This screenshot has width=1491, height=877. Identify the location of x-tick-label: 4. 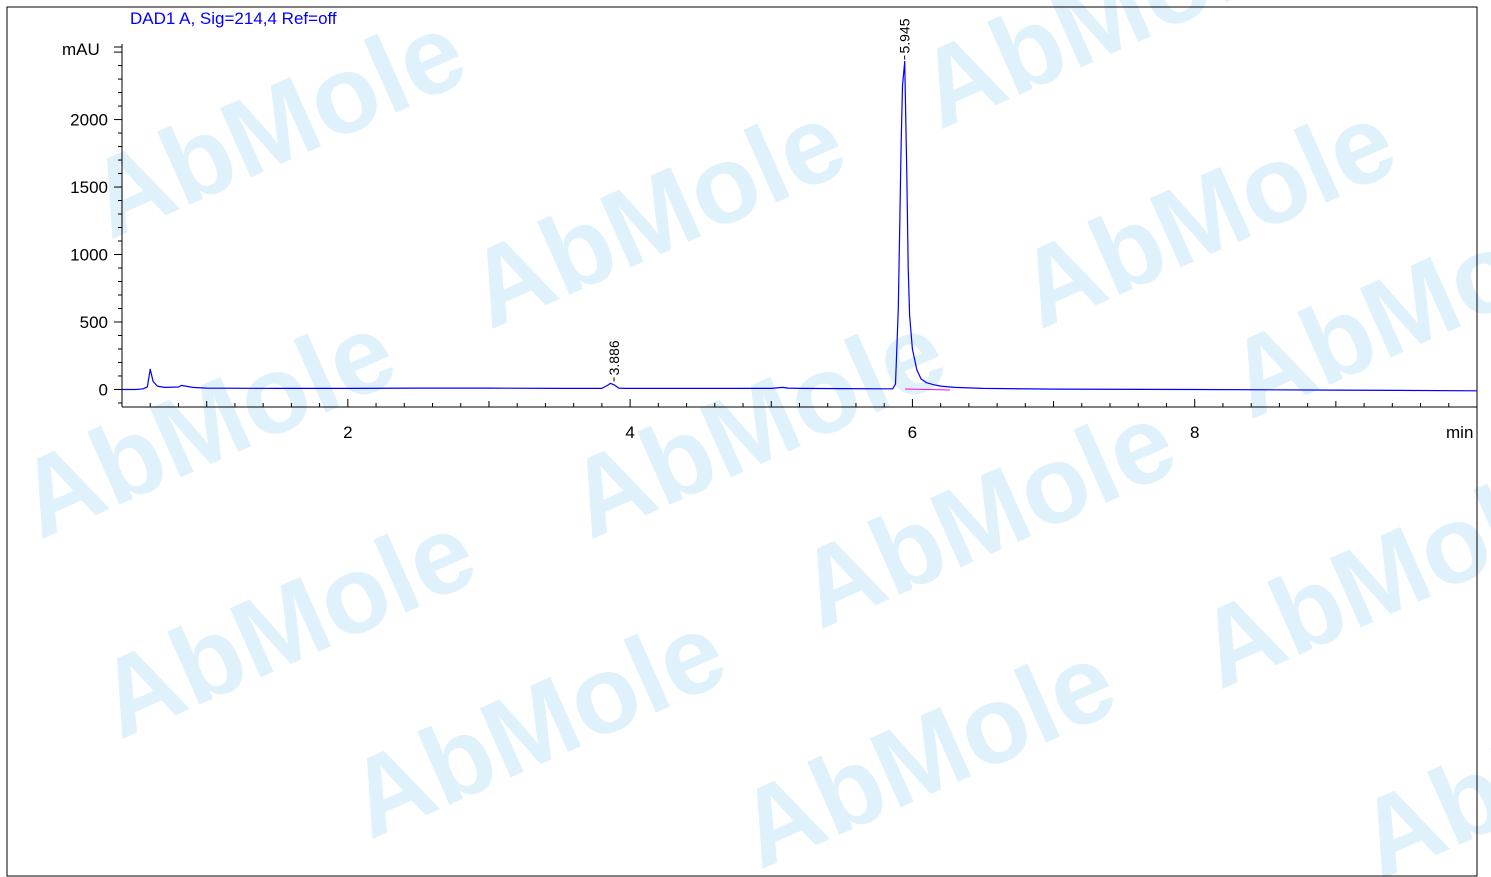
(629, 432).